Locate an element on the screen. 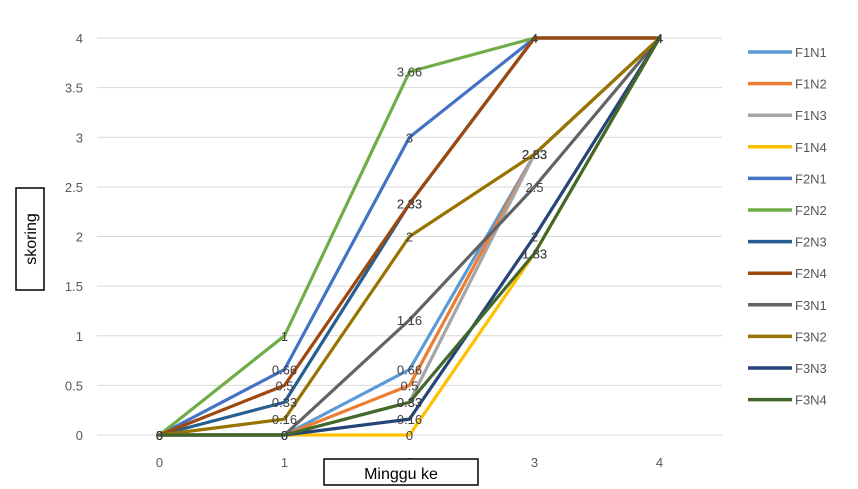 Image resolution: width=858 pixels, height=489 pixels. y-axis-label-box: skoring is located at coordinates (30, 239).